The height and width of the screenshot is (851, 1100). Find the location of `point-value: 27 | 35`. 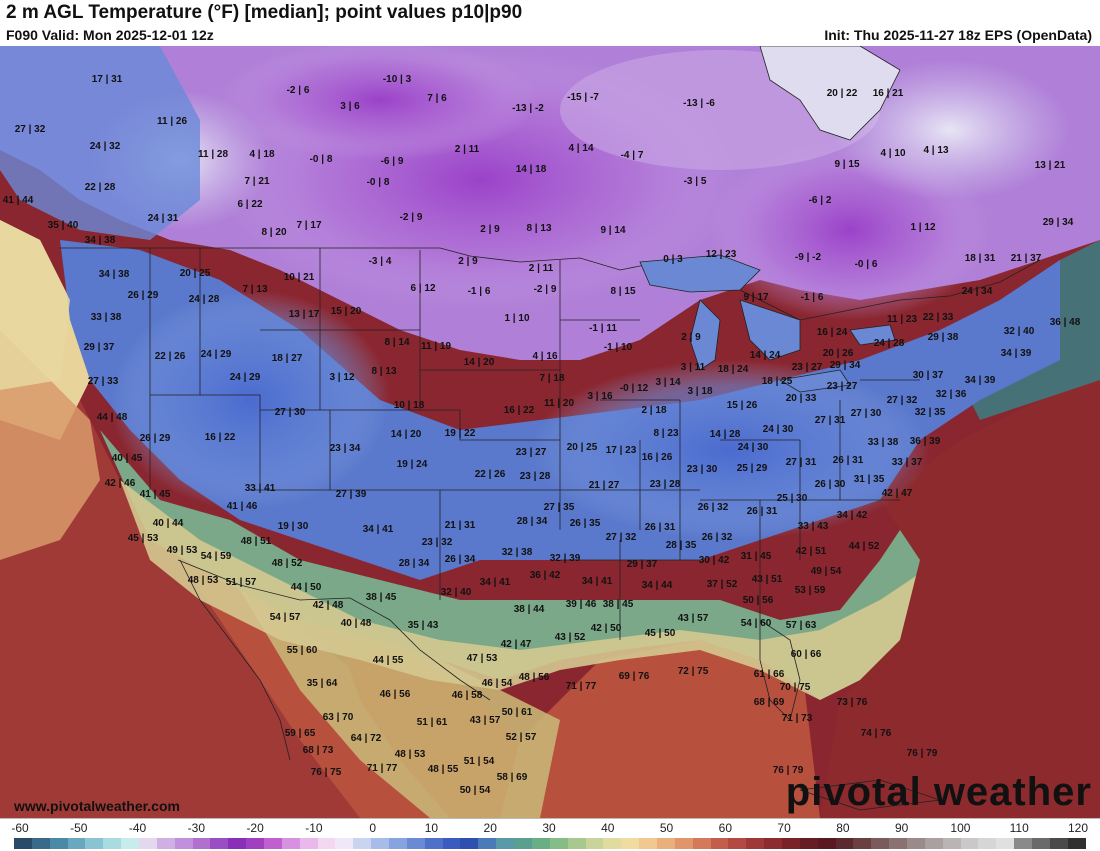

point-value: 27 | 35 is located at coordinates (559, 507).